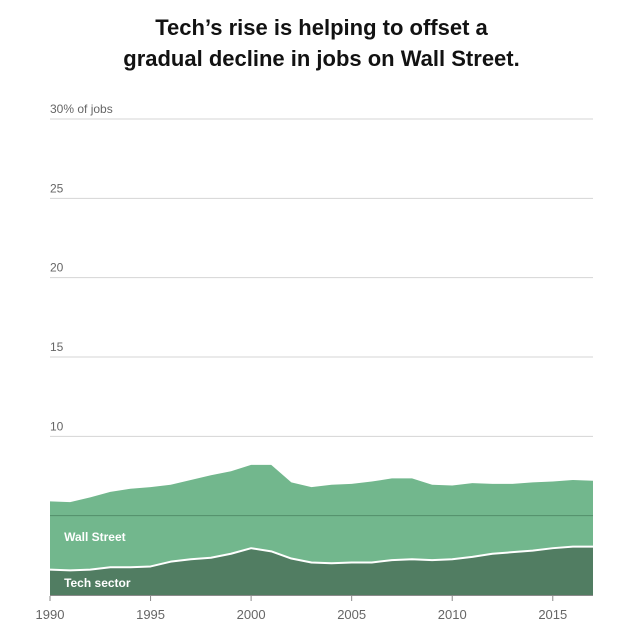  What do you see at coordinates (81, 109) in the screenshot?
I see `y-tick-label-30: 30% of jobs` at bounding box center [81, 109].